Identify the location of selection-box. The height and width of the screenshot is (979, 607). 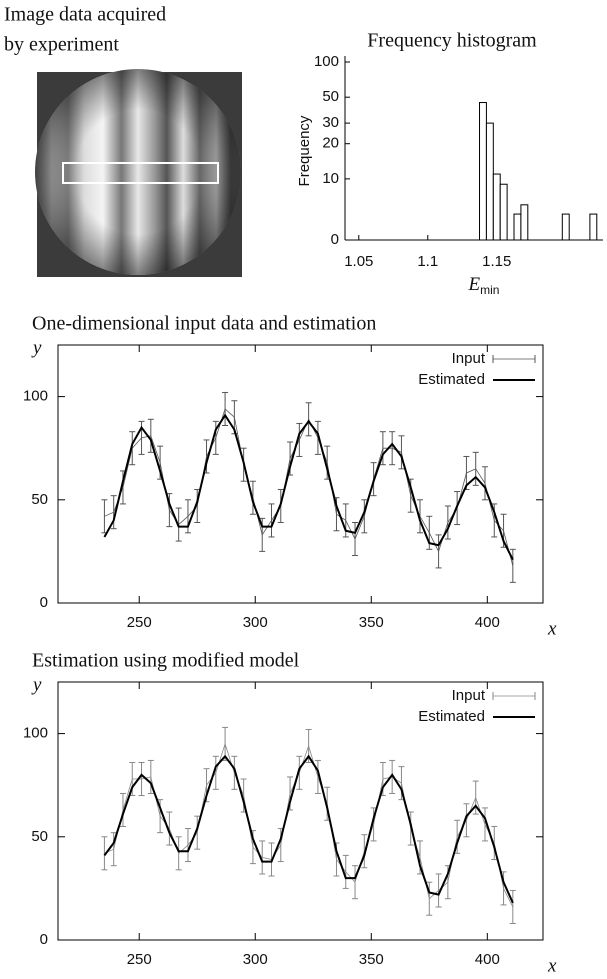
(140, 173).